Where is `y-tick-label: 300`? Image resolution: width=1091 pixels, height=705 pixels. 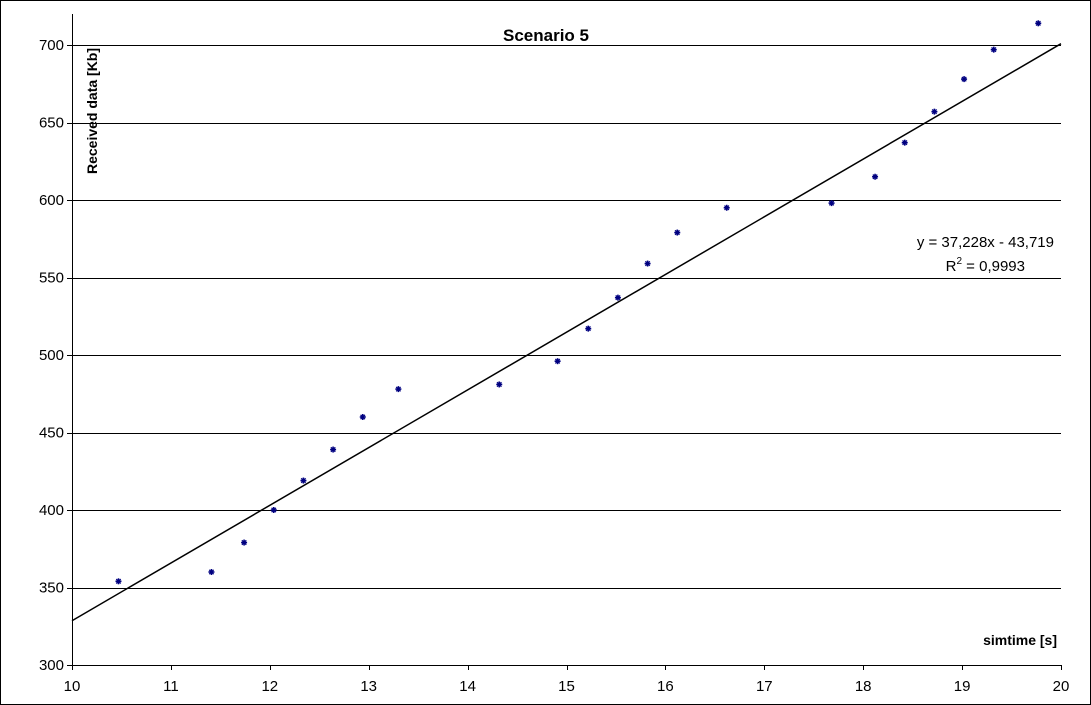
y-tick-label: 300 is located at coordinates (51, 665).